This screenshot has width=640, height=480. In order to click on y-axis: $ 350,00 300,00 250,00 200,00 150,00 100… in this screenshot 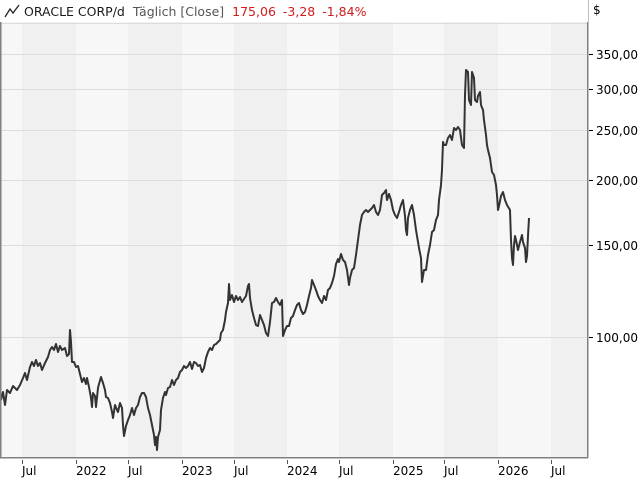, I will do `click(615, 174)`.